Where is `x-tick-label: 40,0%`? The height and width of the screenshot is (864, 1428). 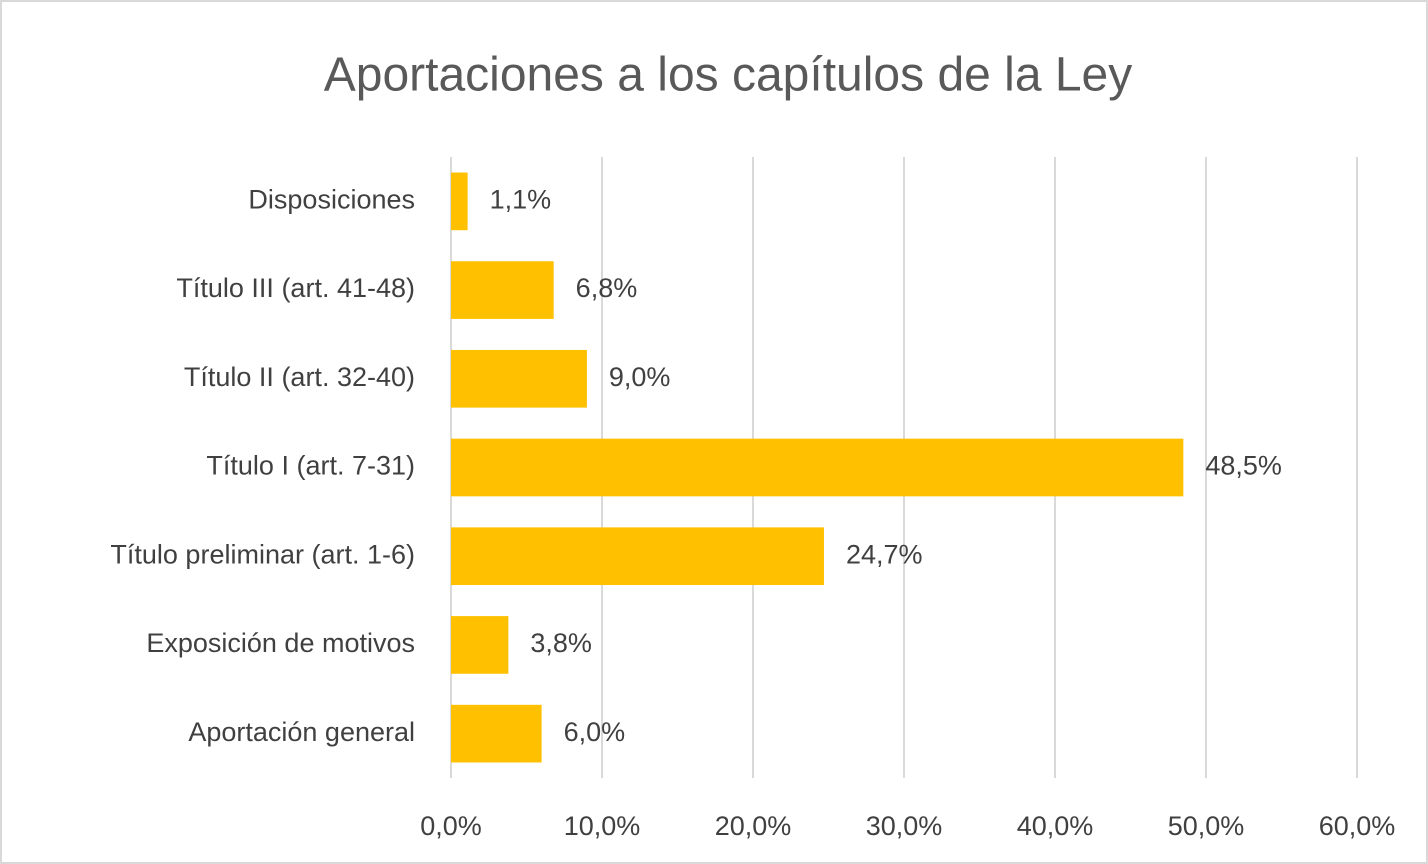 x-tick-label: 40,0% is located at coordinates (1055, 826).